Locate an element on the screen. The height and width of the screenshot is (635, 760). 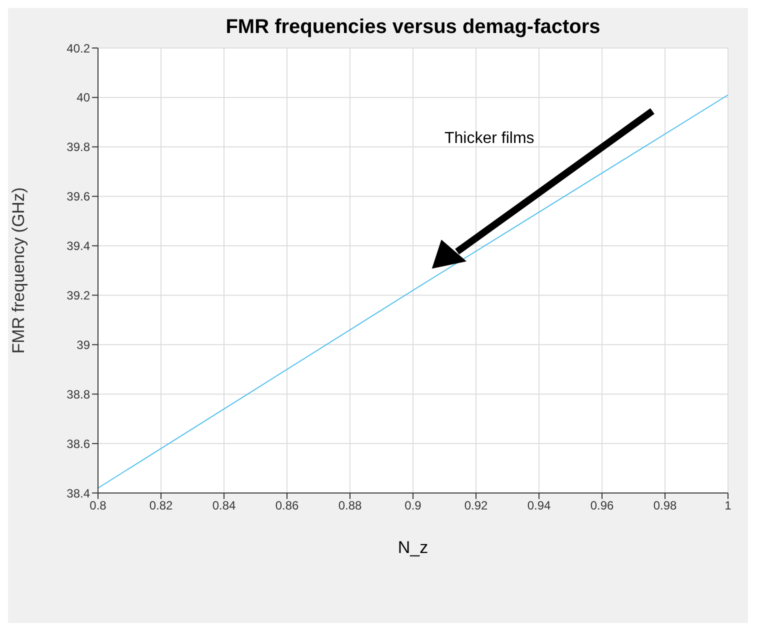
y-tick-label: 40 is located at coordinates (83, 97).